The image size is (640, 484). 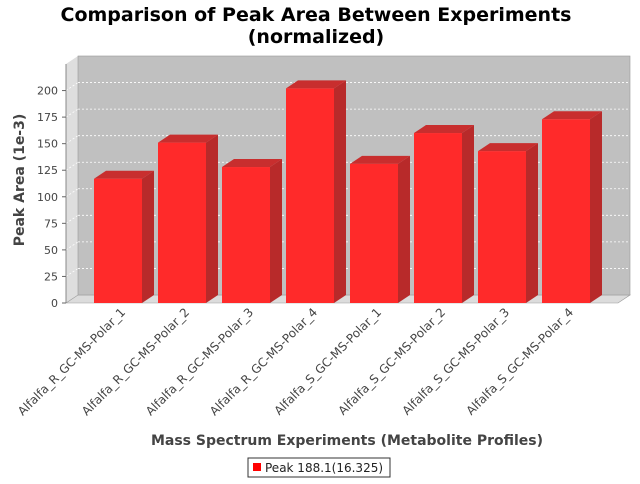 What do you see at coordinates (54, 303) in the screenshot?
I see `y-tick-label: 0` at bounding box center [54, 303].